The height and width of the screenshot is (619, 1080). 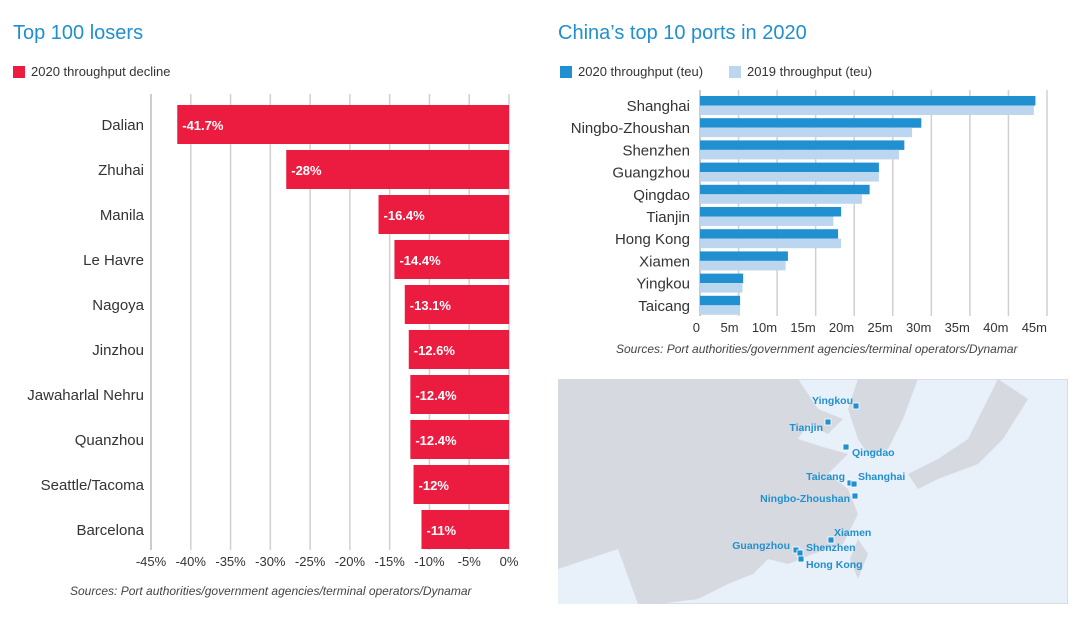 I want to click on x-tick-label: 5m, so click(x=729, y=327).